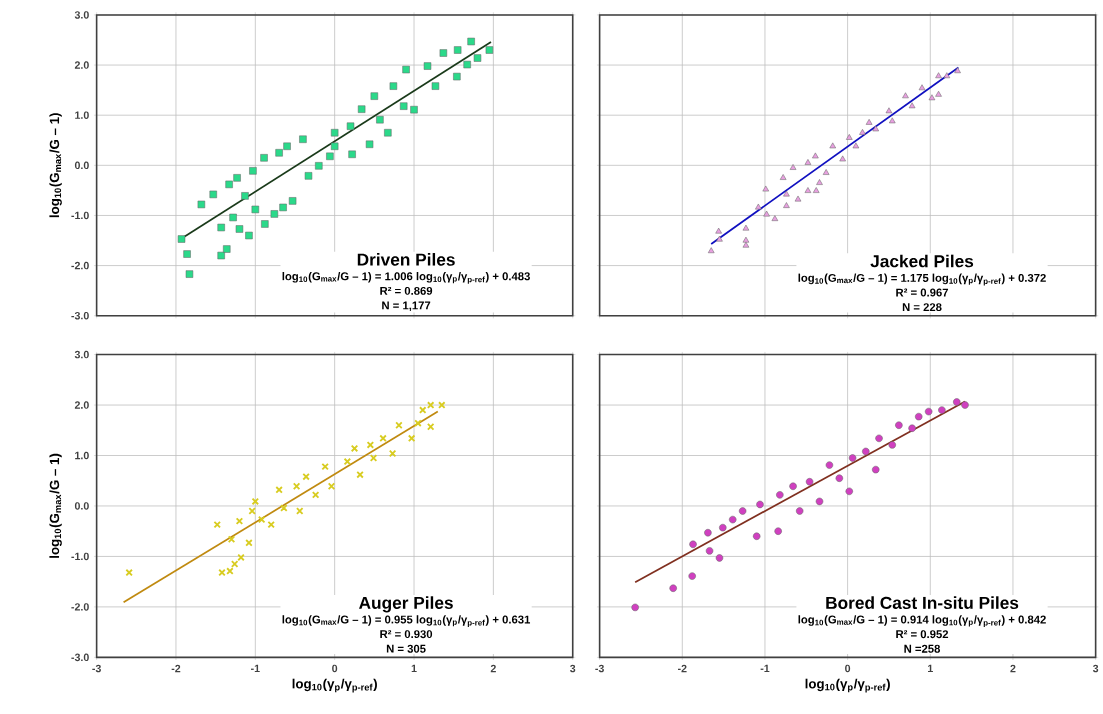 The width and height of the screenshot is (1103, 714). Describe the element at coordinates (81, 65) in the screenshot. I see `y-tick-label: 2.0` at that location.